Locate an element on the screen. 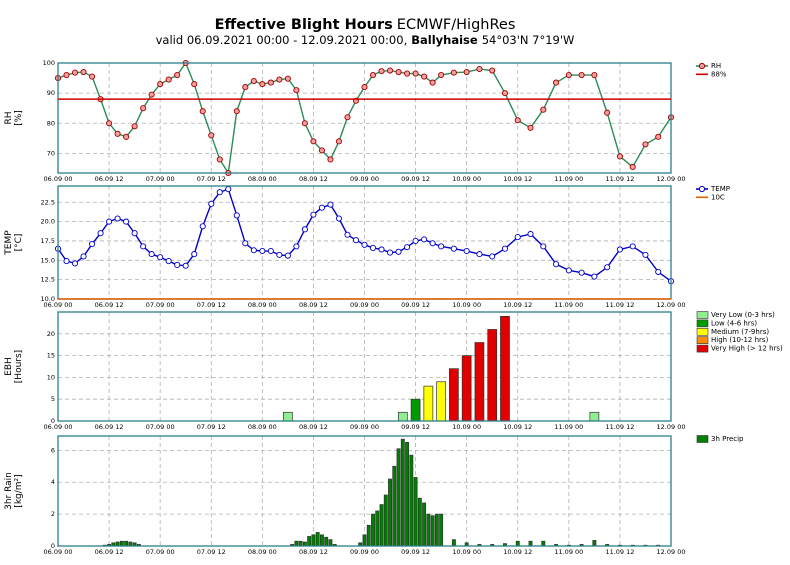 The width and height of the screenshot is (790, 565). legend-label: TEMP is located at coordinates (720, 189).